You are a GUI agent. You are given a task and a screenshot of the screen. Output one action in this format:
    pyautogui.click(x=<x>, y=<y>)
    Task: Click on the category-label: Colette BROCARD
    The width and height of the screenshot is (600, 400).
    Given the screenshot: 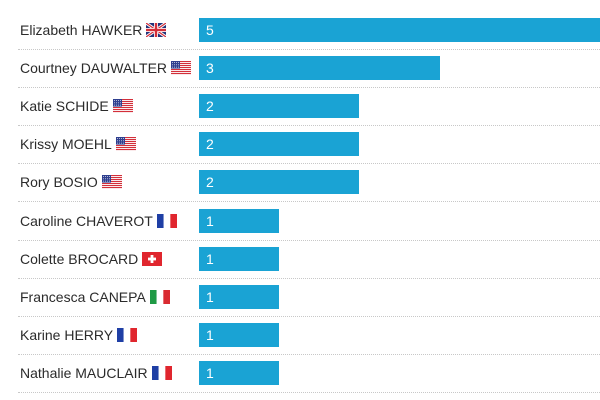 What is the action you would take?
    pyautogui.click(x=91, y=259)
    